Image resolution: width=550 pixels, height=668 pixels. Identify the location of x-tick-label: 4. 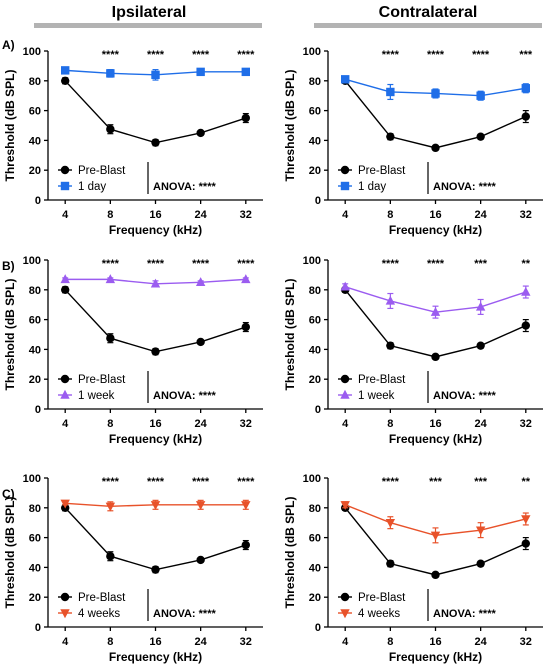
(65, 642).